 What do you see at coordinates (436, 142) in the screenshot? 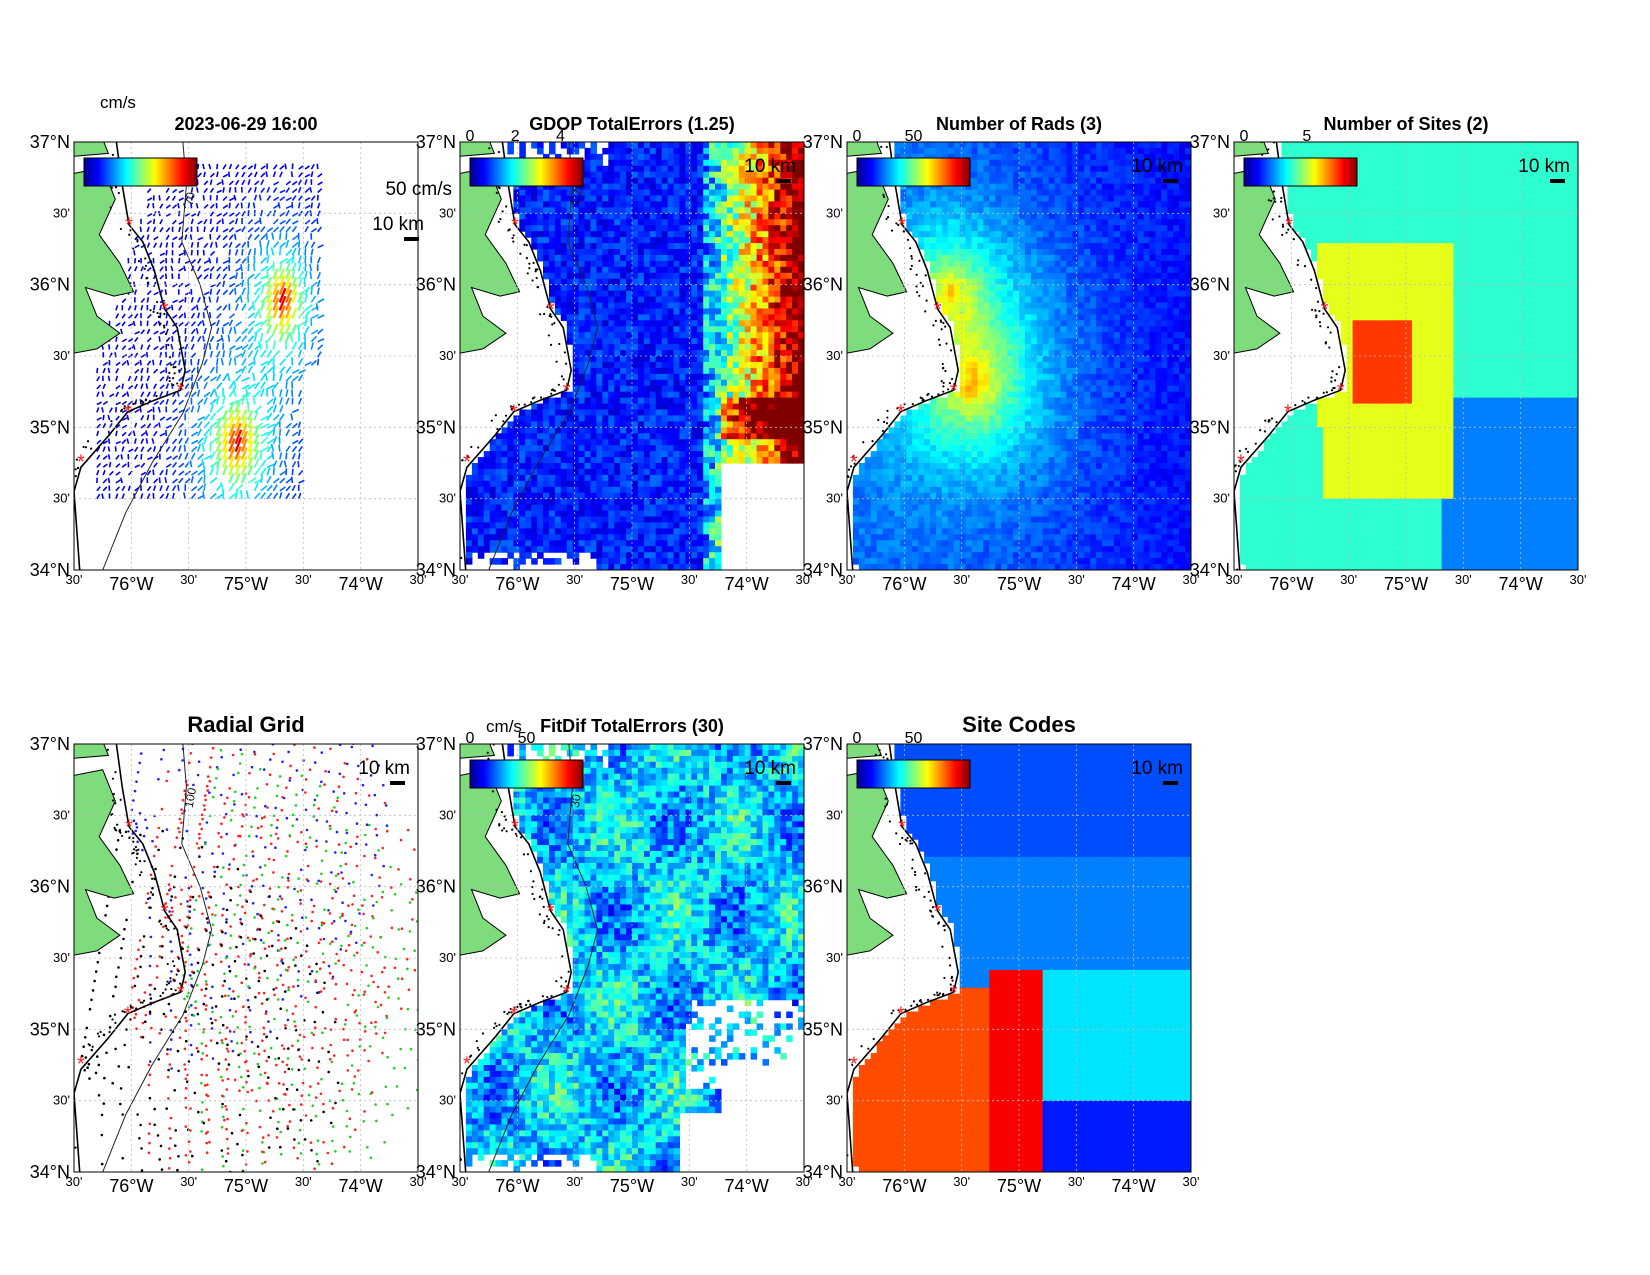
I see `lat-tick-label: 37°N` at bounding box center [436, 142].